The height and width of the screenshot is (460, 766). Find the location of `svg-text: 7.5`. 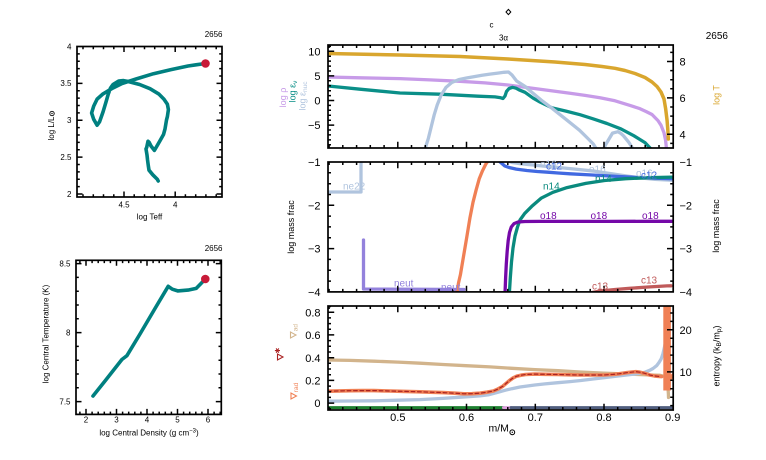

svg-text: 7.5 is located at coordinates (65, 401).